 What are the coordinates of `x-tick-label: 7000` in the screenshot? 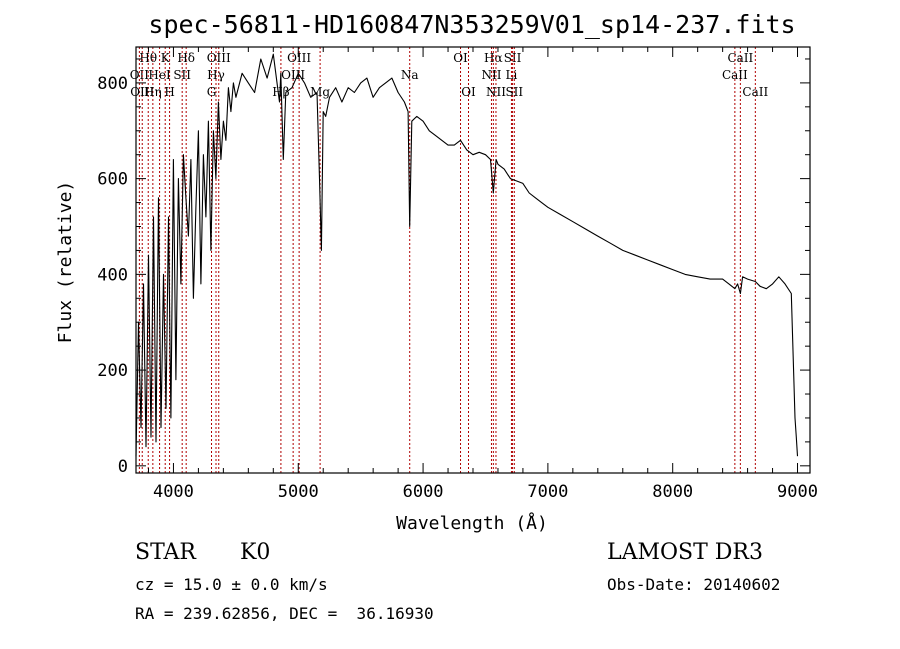 It's located at (547, 492).